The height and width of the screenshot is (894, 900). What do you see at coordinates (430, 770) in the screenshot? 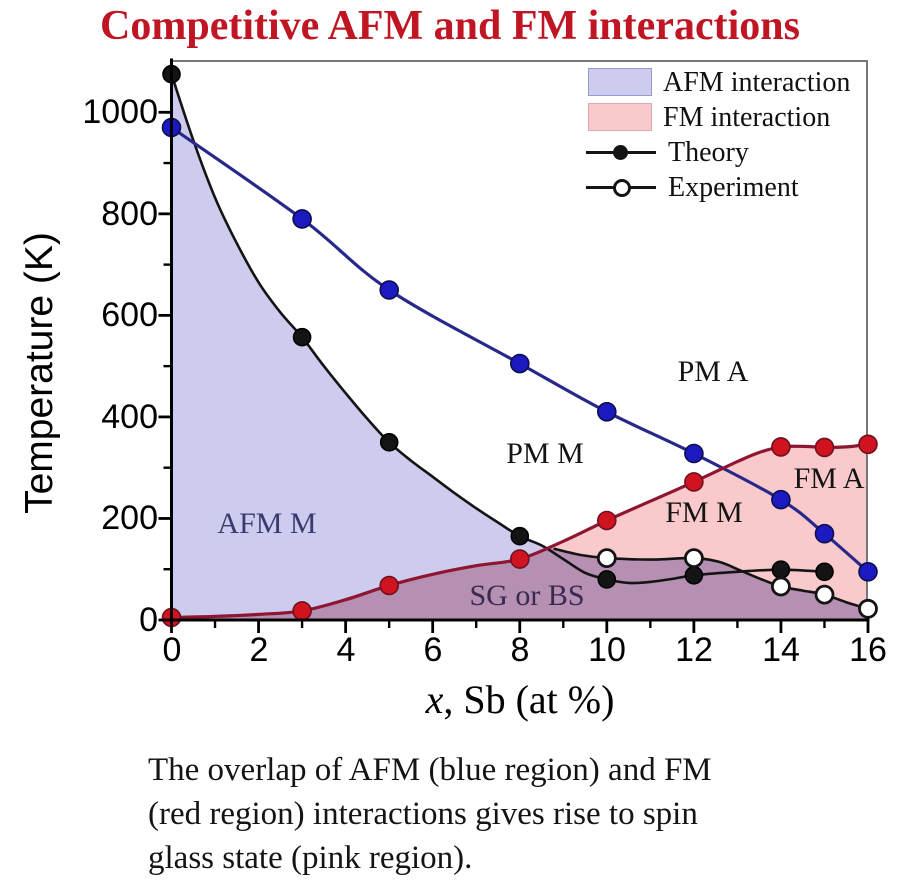
I see `caption-line-1: The overlap of AFM (blue region) and FM` at bounding box center [430, 770].